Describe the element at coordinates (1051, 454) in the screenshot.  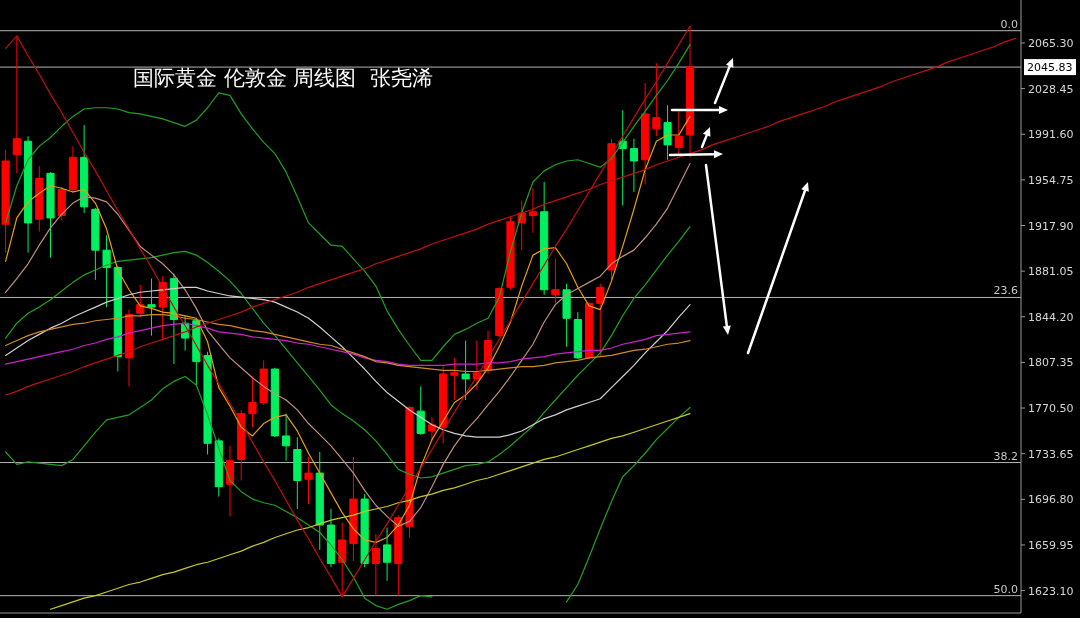
I see `y-tick-label: 1733.65` at that location.